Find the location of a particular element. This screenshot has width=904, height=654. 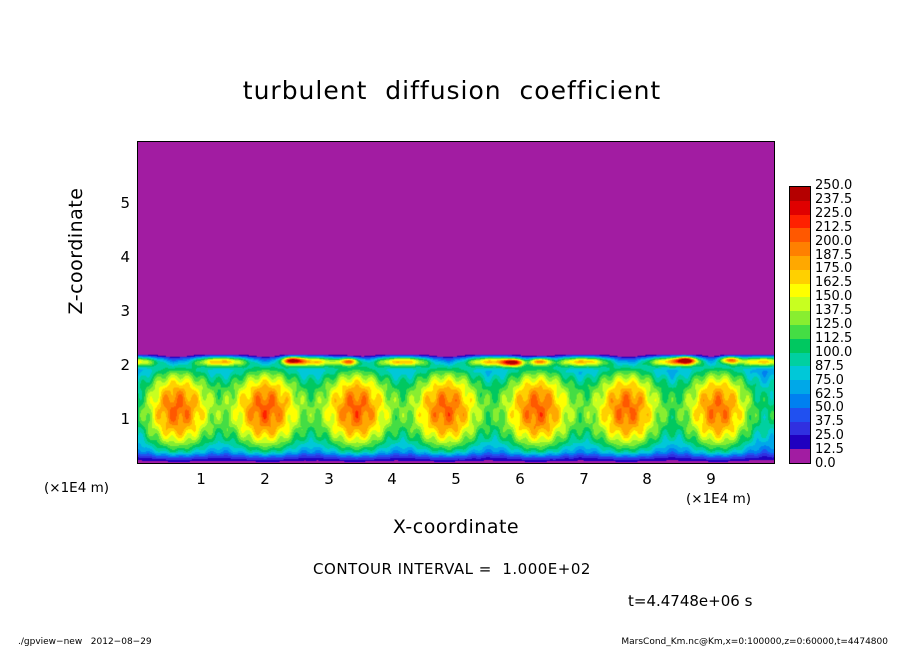

colorbar-tick-label: 150.0 is located at coordinates (834, 297).